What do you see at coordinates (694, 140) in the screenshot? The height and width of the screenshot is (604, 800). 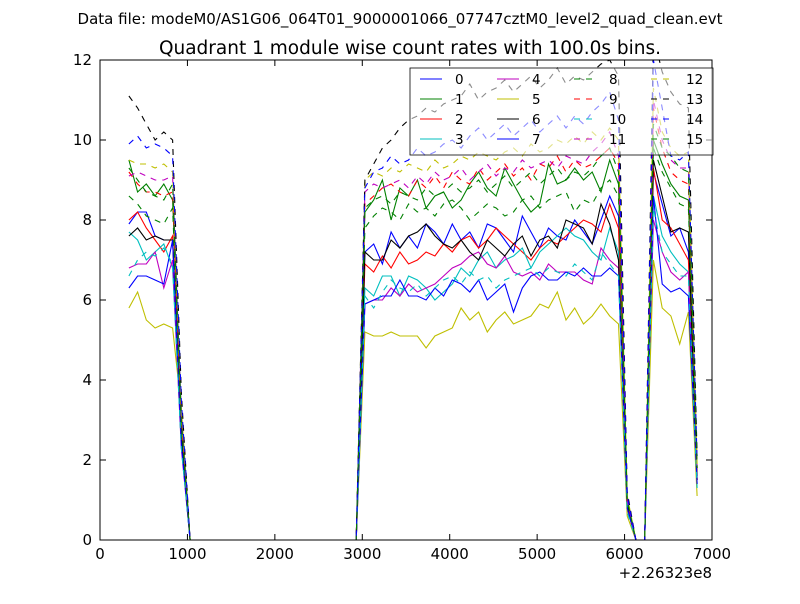 I see `legend-label-15: 15` at bounding box center [694, 140].